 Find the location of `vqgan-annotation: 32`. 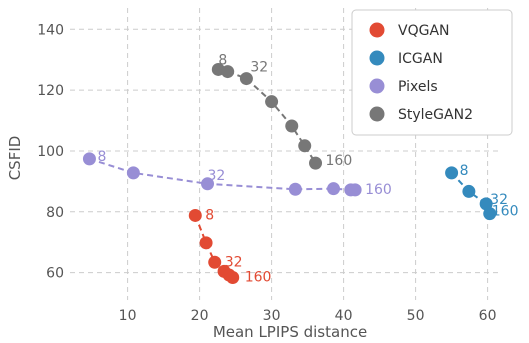

vqgan-annotation: 32 is located at coordinates (234, 262).